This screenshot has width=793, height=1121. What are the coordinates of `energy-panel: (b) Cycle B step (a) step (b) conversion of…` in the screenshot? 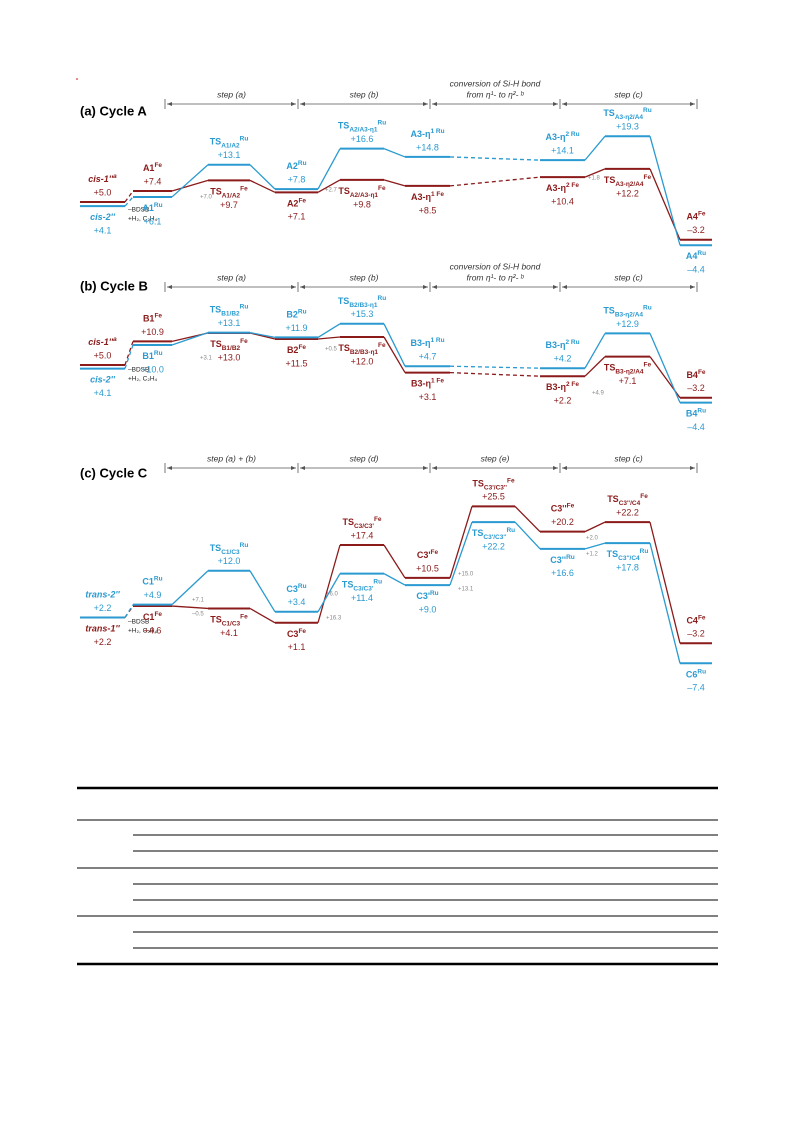 It's located at (396, 346).